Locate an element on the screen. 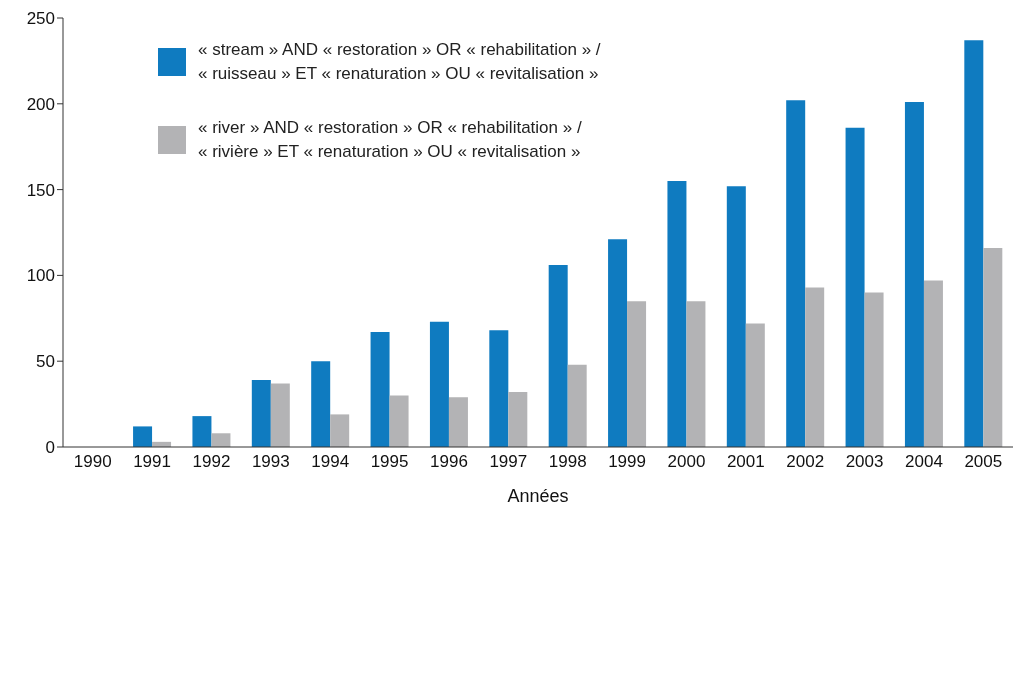 Image resolution: width=1028 pixels, height=682 pixels. x-tick-label: 1992 is located at coordinates (211, 462).